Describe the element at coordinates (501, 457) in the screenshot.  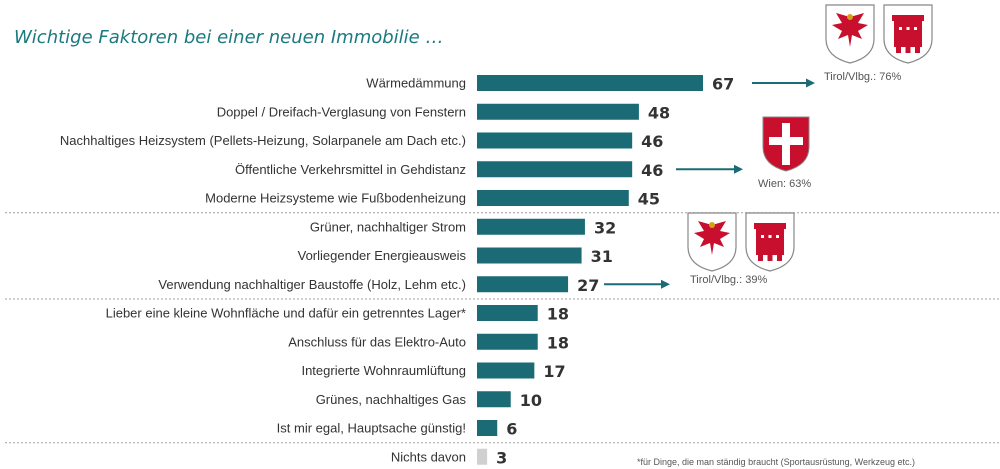
I see `value-label-13: 3` at that location.